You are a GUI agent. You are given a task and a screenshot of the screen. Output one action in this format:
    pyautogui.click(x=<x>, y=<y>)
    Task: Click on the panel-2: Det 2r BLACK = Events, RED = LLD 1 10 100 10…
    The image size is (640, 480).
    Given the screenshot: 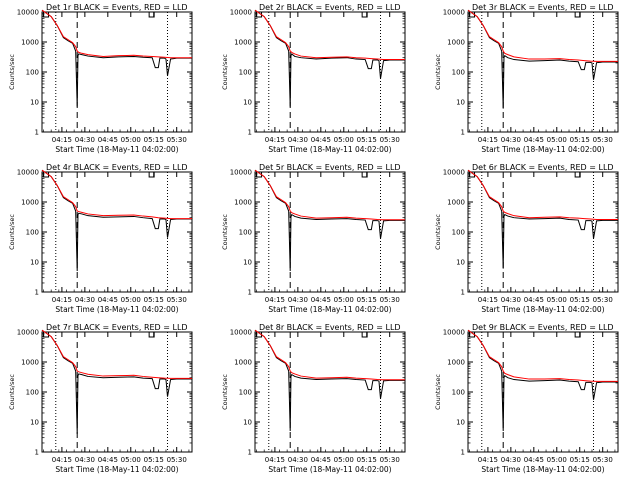 What is the action you would take?
    pyautogui.click(x=313, y=78)
    